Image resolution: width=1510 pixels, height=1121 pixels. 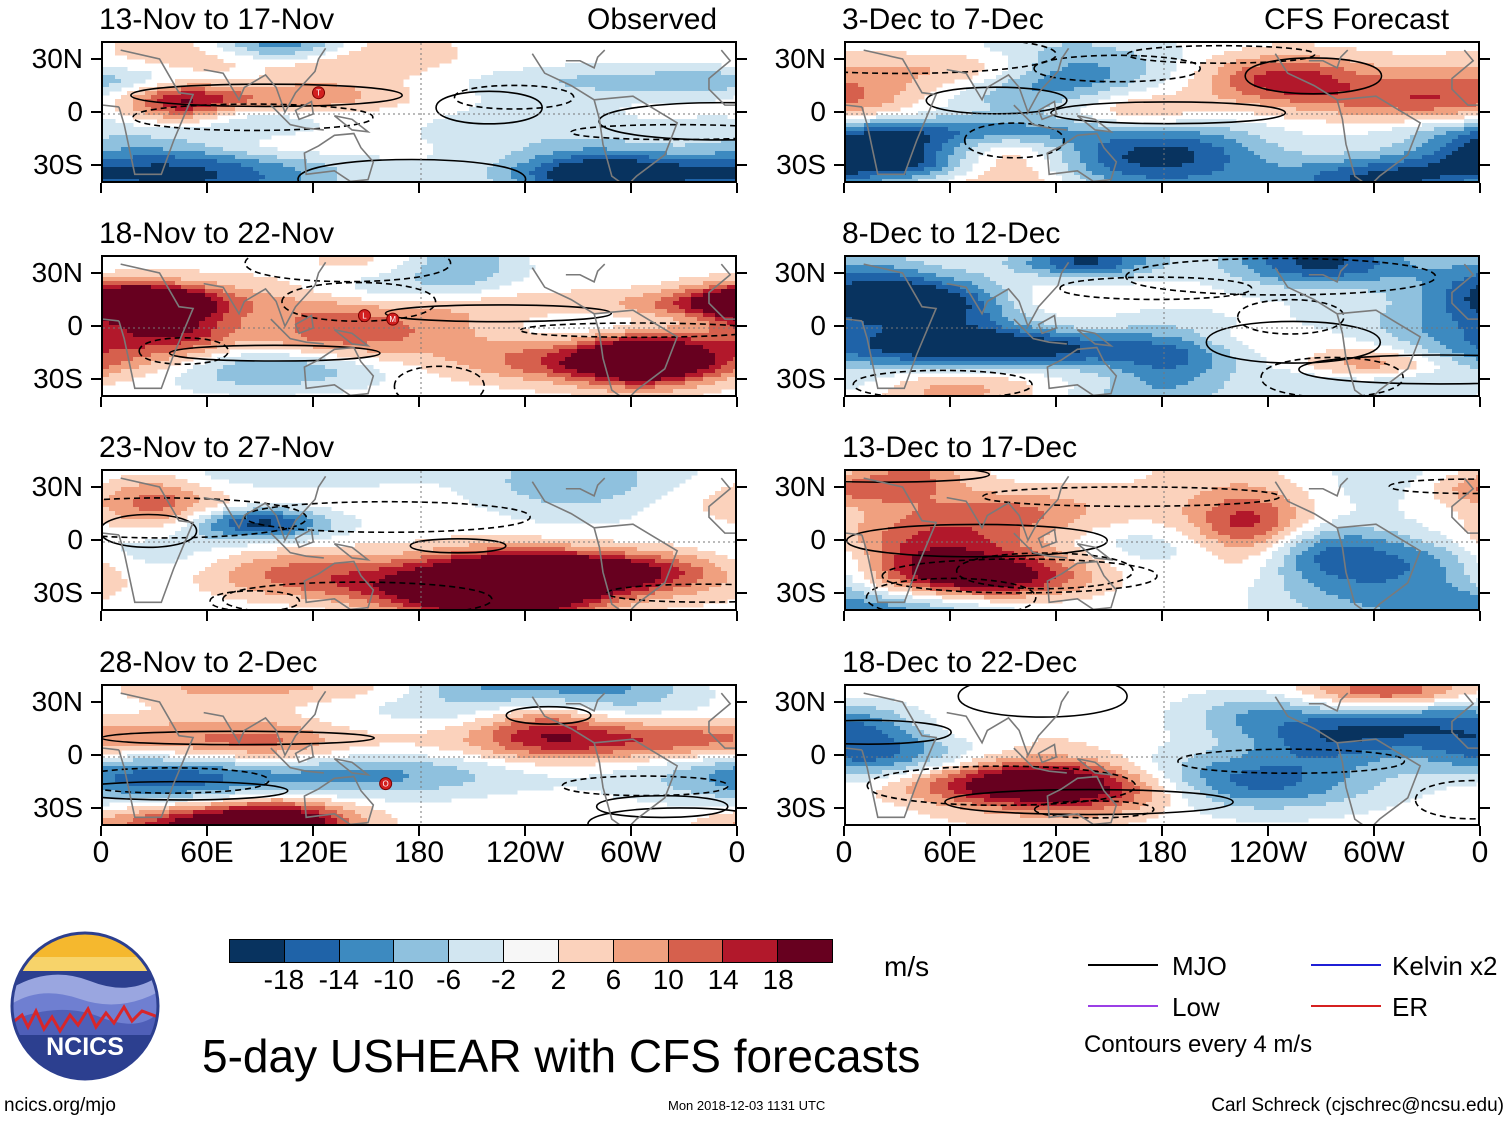 What do you see at coordinates (746, 1105) in the screenshot?
I see `footer-timestamp: Mon 2018-12-03 1131 UTC` at bounding box center [746, 1105].